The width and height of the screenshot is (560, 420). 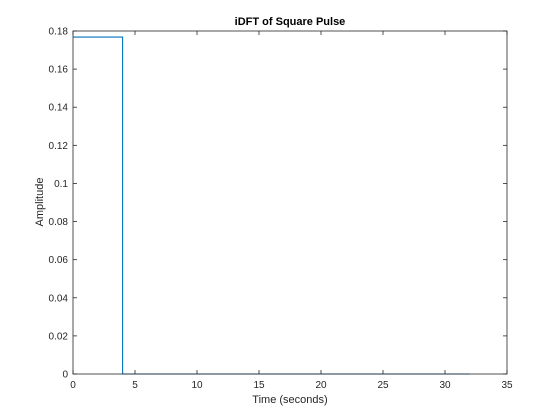 I want to click on y-tick-label: 0.14, so click(x=59, y=108).